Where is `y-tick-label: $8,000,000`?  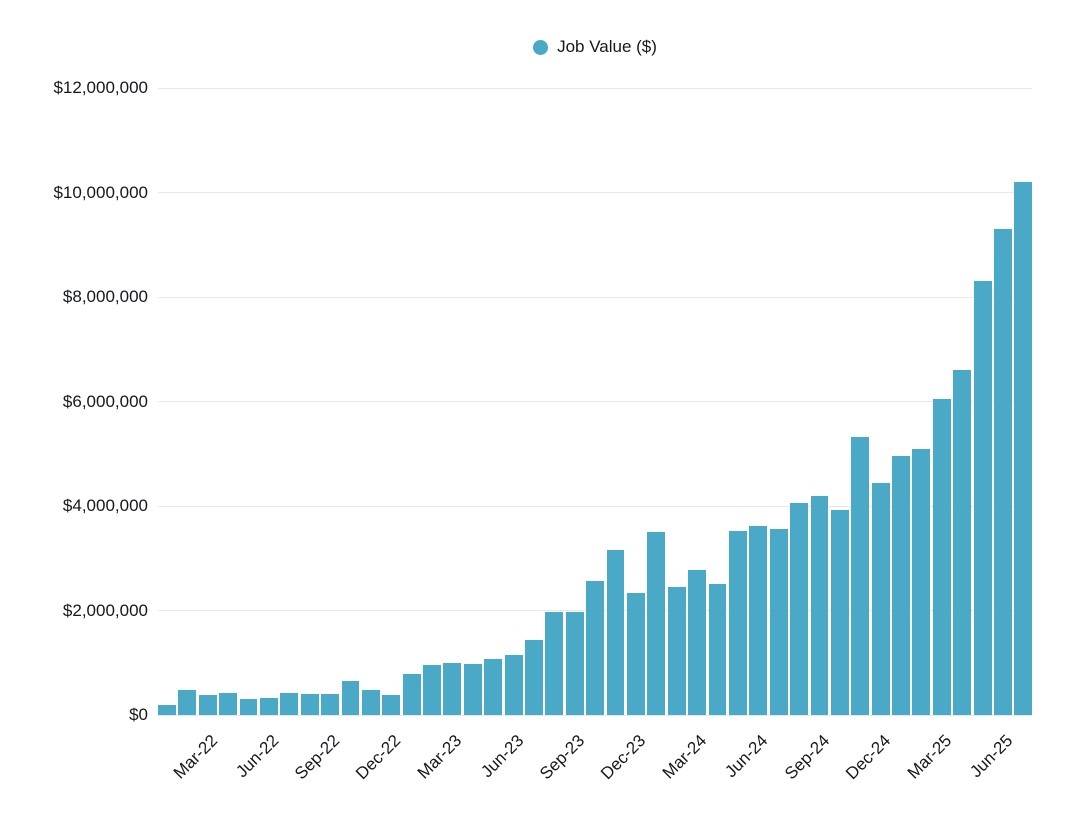
y-tick-label: $8,000,000 is located at coordinates (105, 296).